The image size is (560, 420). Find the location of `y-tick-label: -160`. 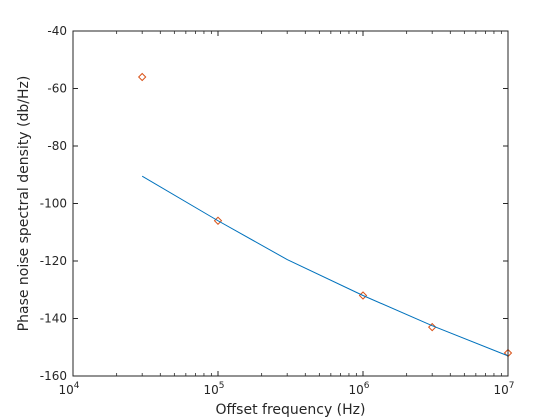

y-tick-label: -160 is located at coordinates (53, 376).